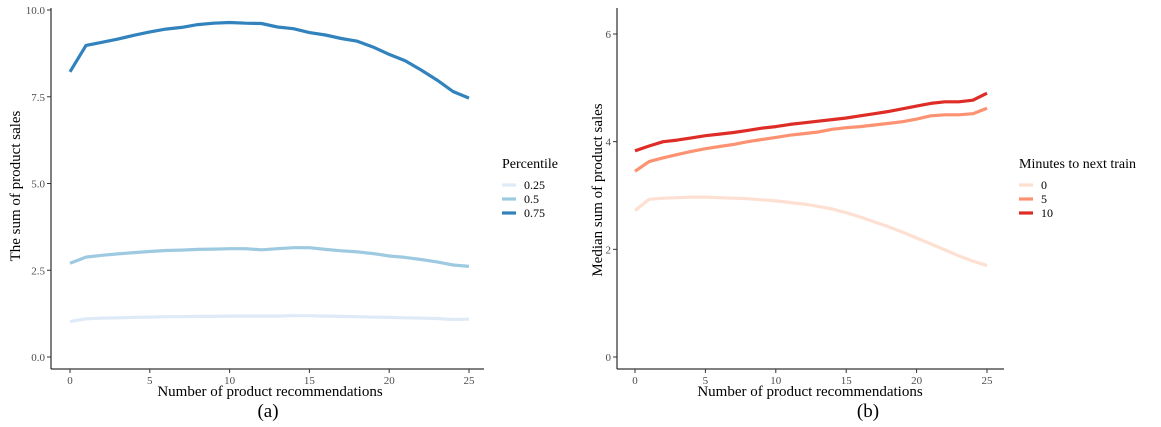 This screenshot has height=427, width=1161. I want to click on panel-b-legend-label: 0, so click(1044, 185).